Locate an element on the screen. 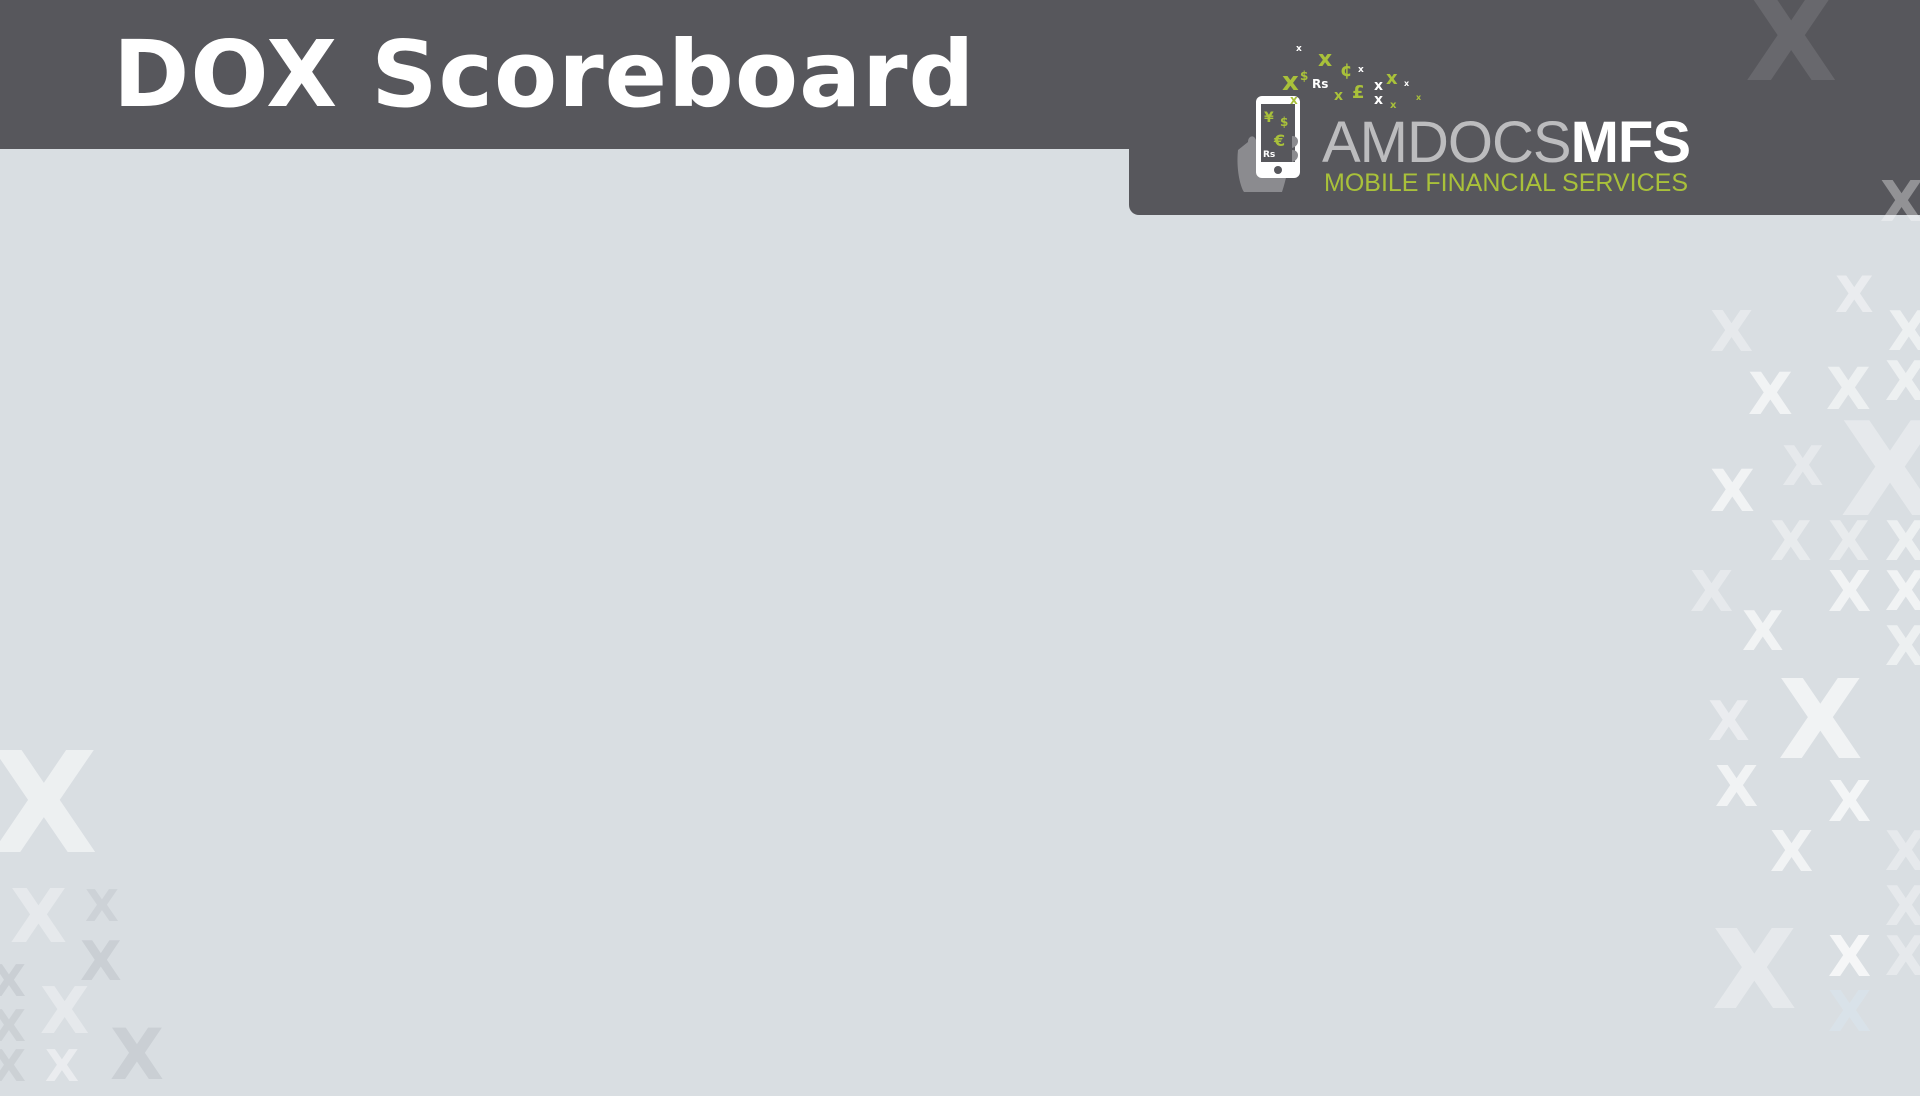 The width and height of the screenshot is (1920, 1096). brand-wordmark: AMDOCSMFS is located at coordinates (1506, 143).